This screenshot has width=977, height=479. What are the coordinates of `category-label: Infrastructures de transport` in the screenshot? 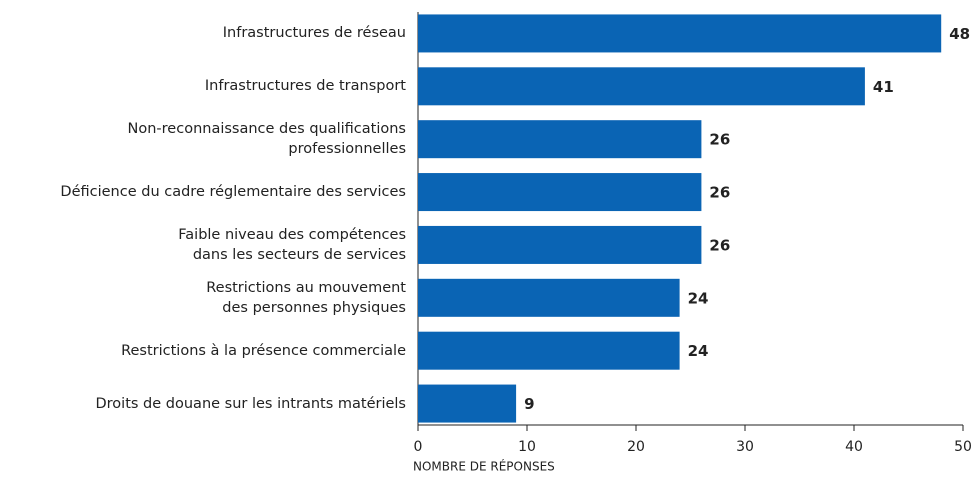 It's located at (305, 86).